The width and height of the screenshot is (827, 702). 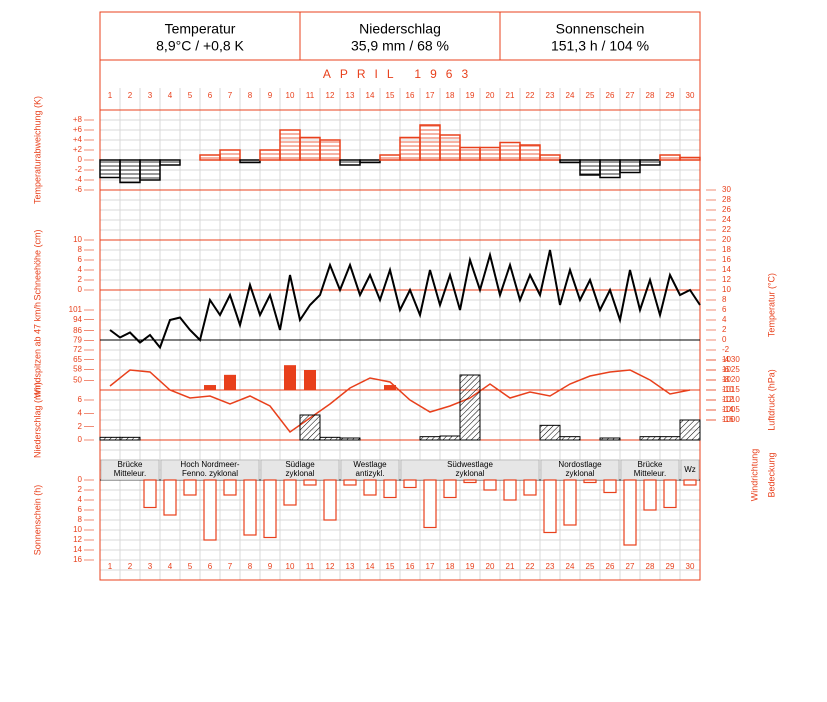 I want to click on day-label: 18, so click(x=450, y=566).